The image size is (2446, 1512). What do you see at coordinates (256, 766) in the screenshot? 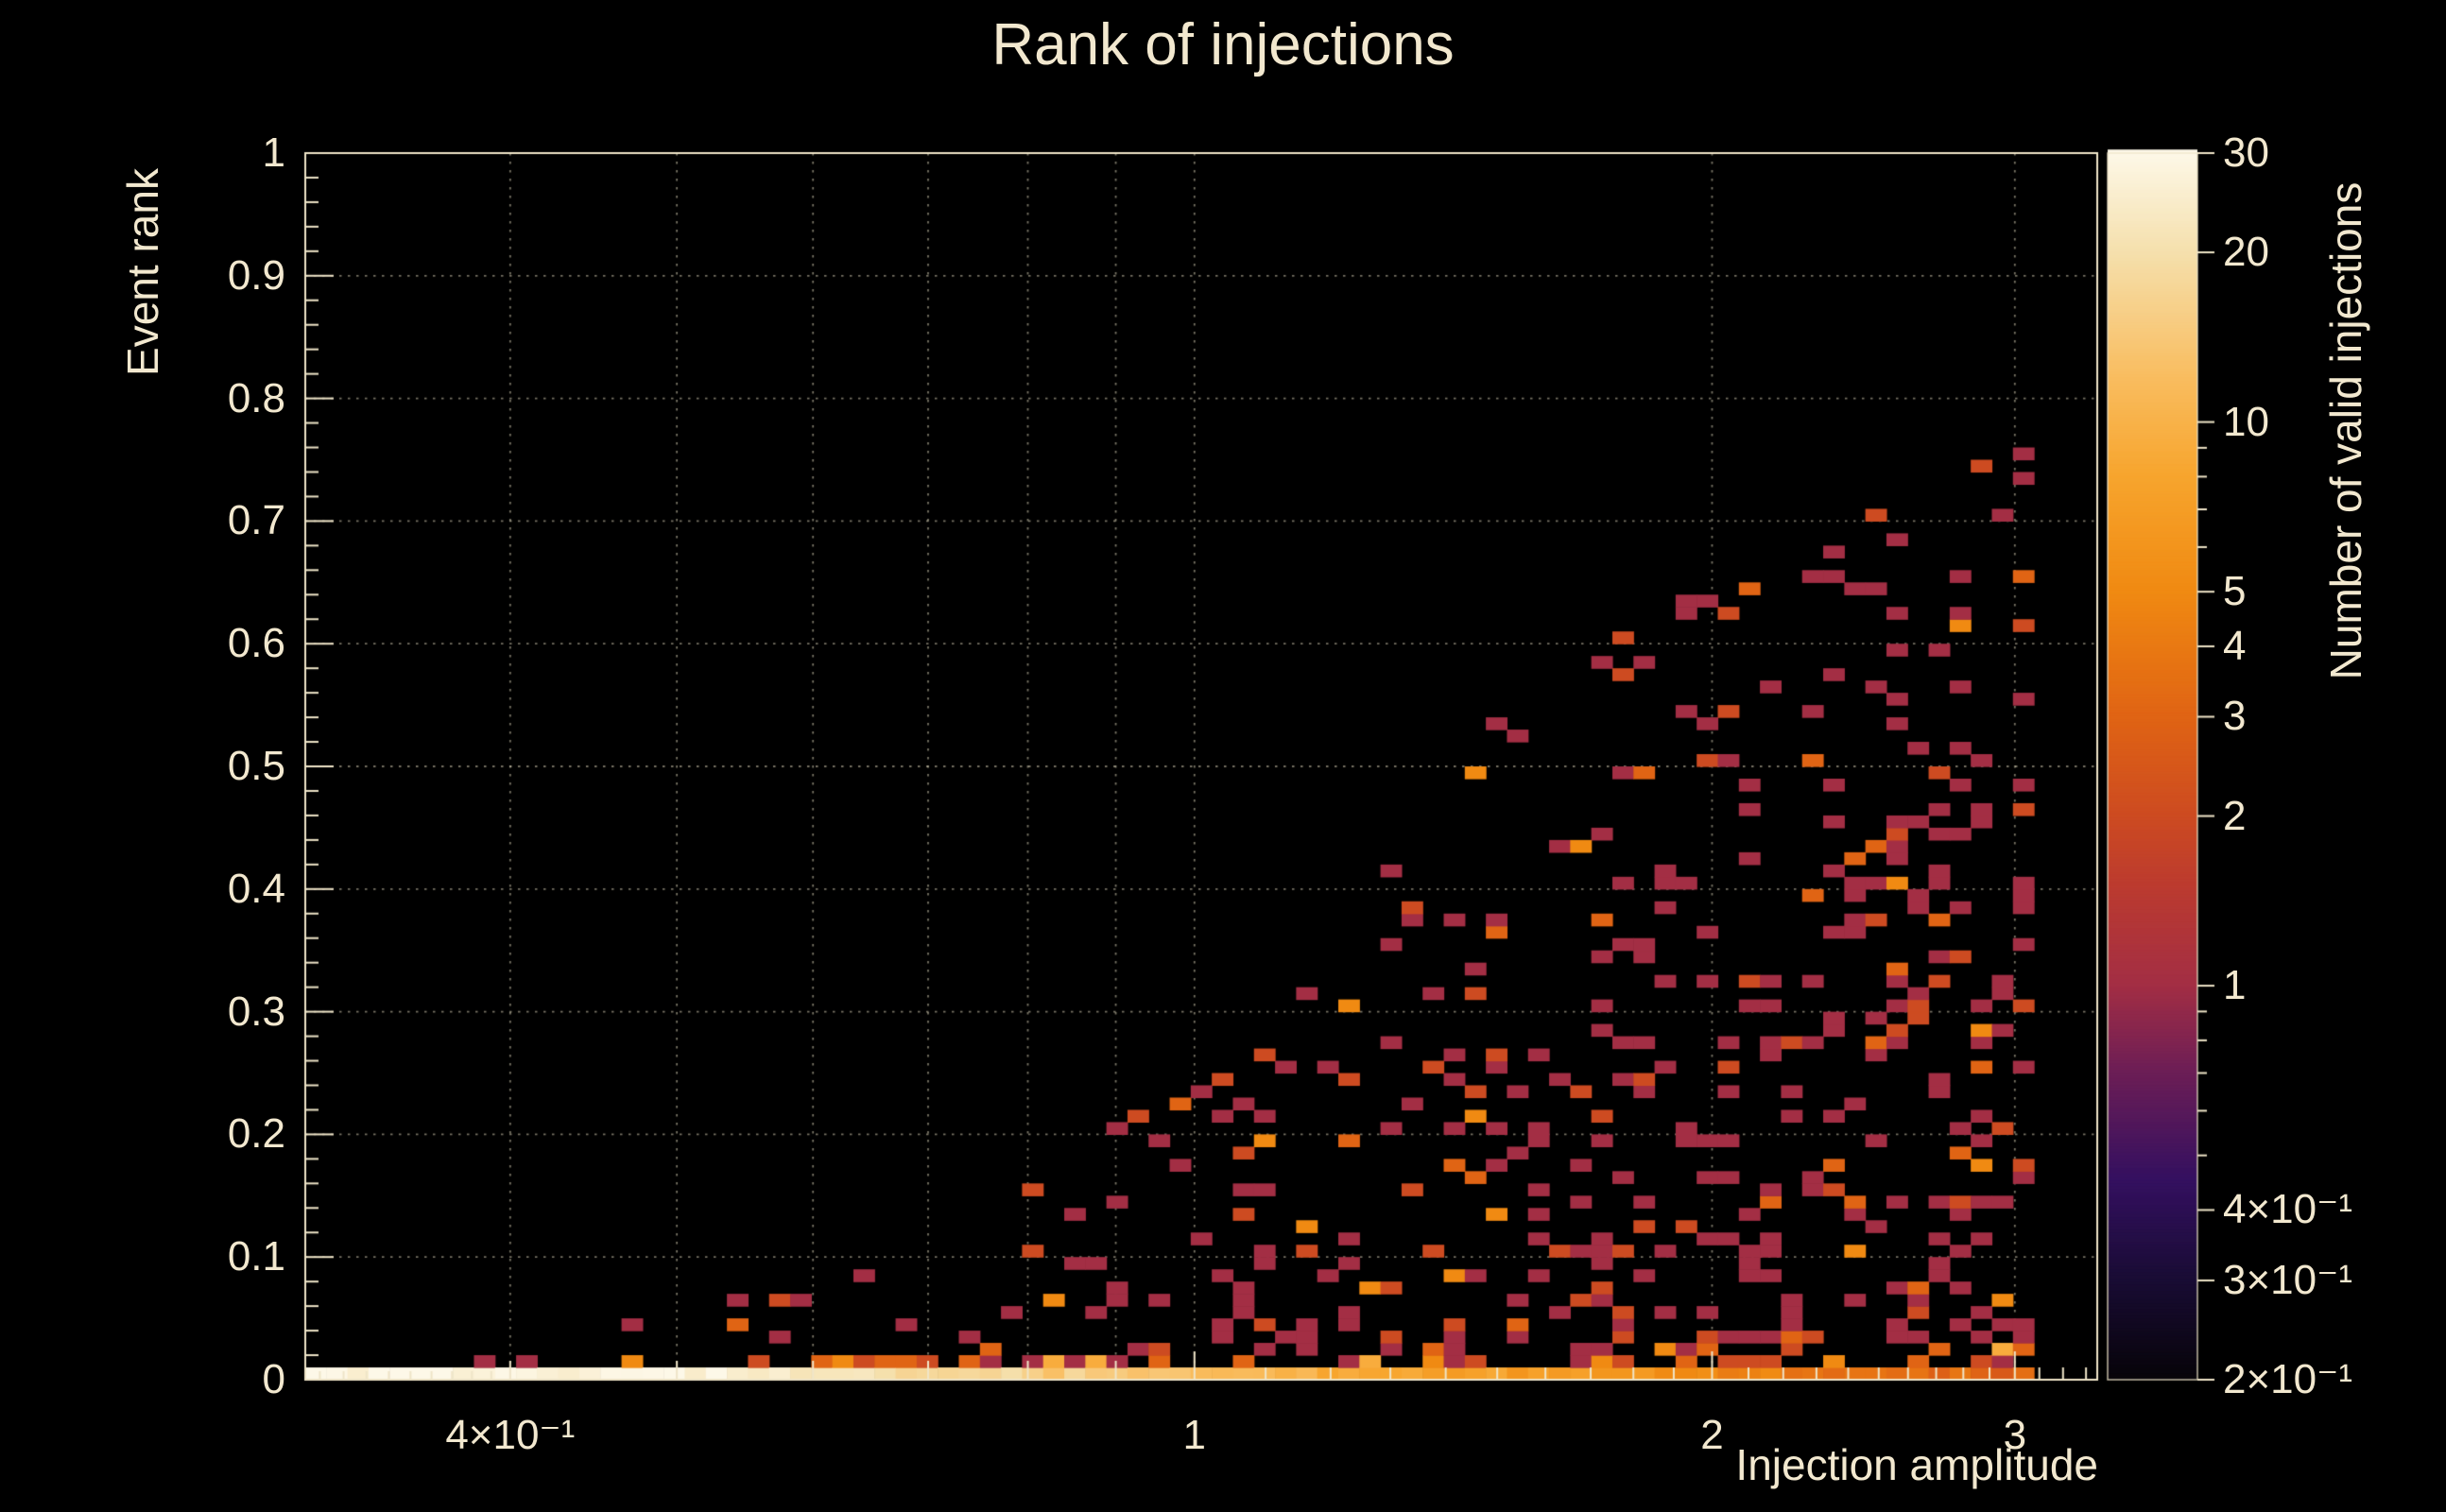
I see `y-tick-label: 0.5` at bounding box center [256, 766].